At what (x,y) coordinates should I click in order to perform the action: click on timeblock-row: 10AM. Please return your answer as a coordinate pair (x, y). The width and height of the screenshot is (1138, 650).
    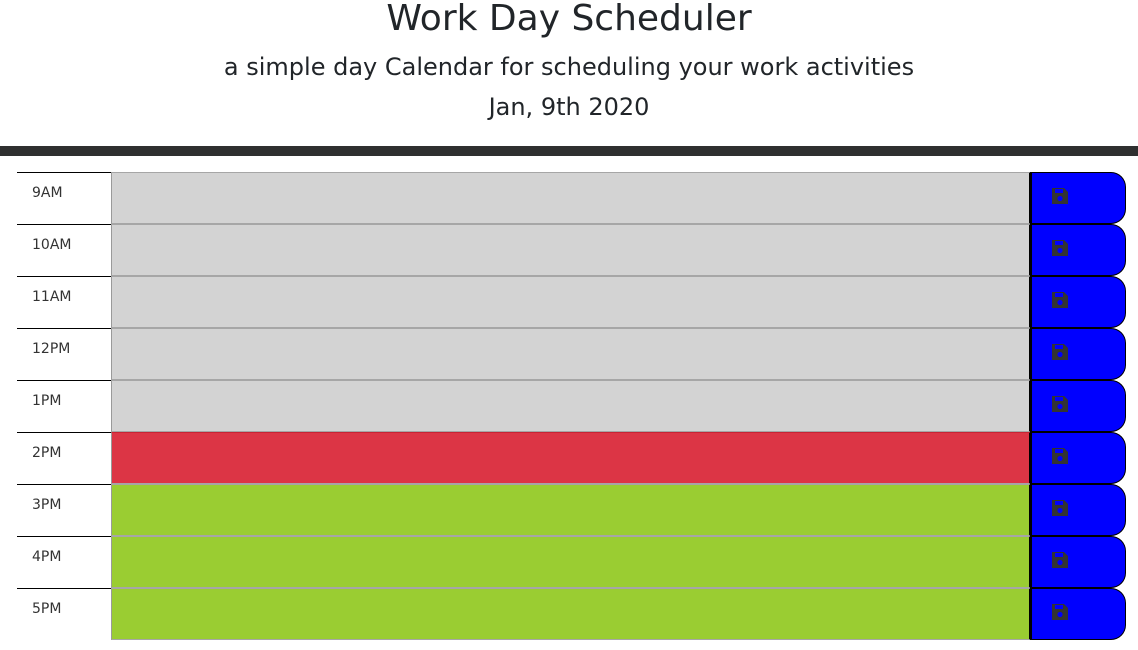
    Looking at the image, I should click on (571, 250).